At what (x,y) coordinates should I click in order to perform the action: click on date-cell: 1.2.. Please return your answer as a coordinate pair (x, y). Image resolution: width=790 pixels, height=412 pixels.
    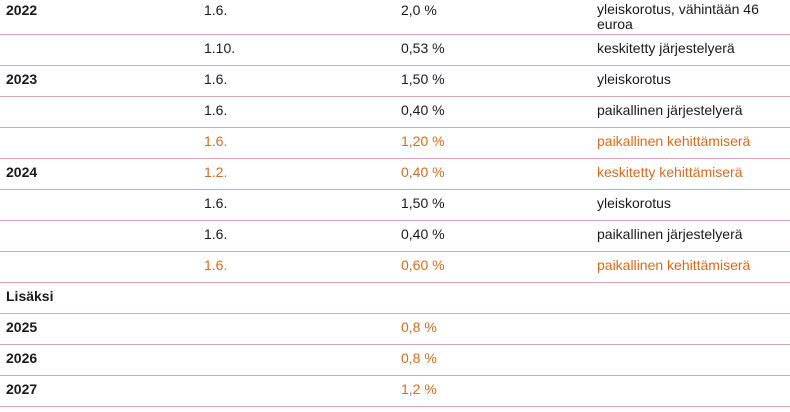
    Looking at the image, I should click on (293, 174).